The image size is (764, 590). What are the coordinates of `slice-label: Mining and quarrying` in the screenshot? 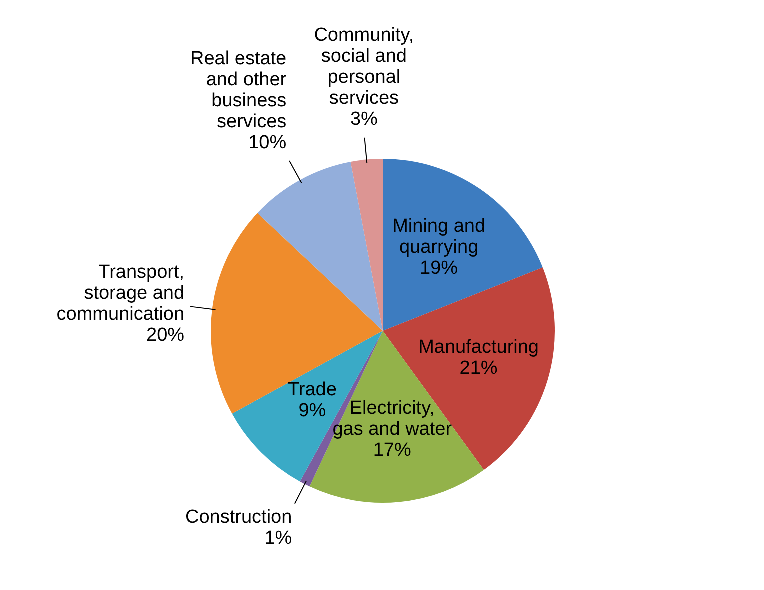 It's located at (439, 237).